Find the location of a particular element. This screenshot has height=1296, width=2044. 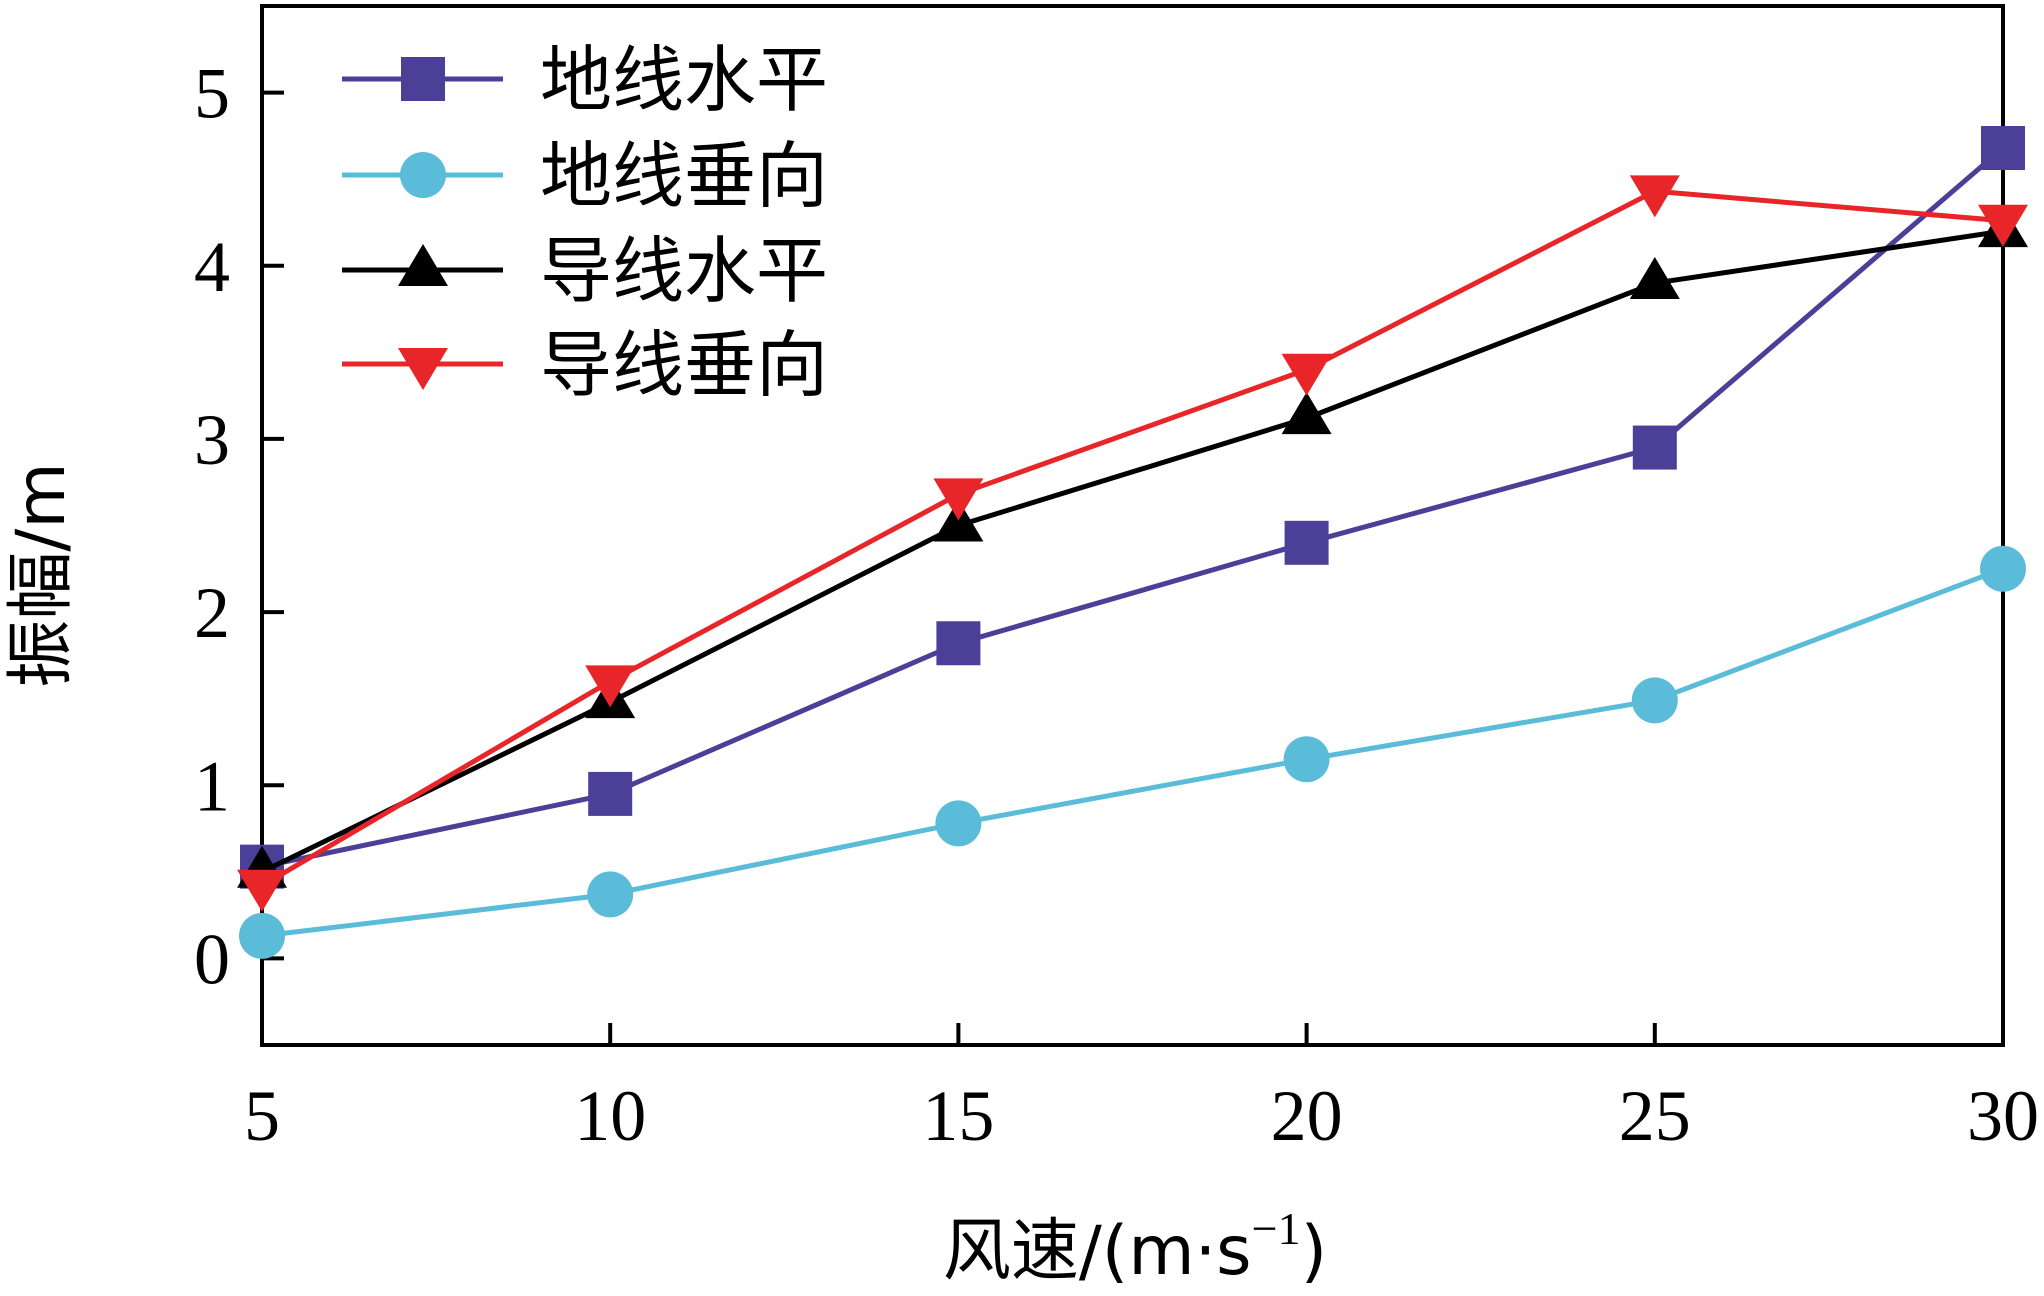

legend-item: 导线垂向 is located at coordinates (585, 365).